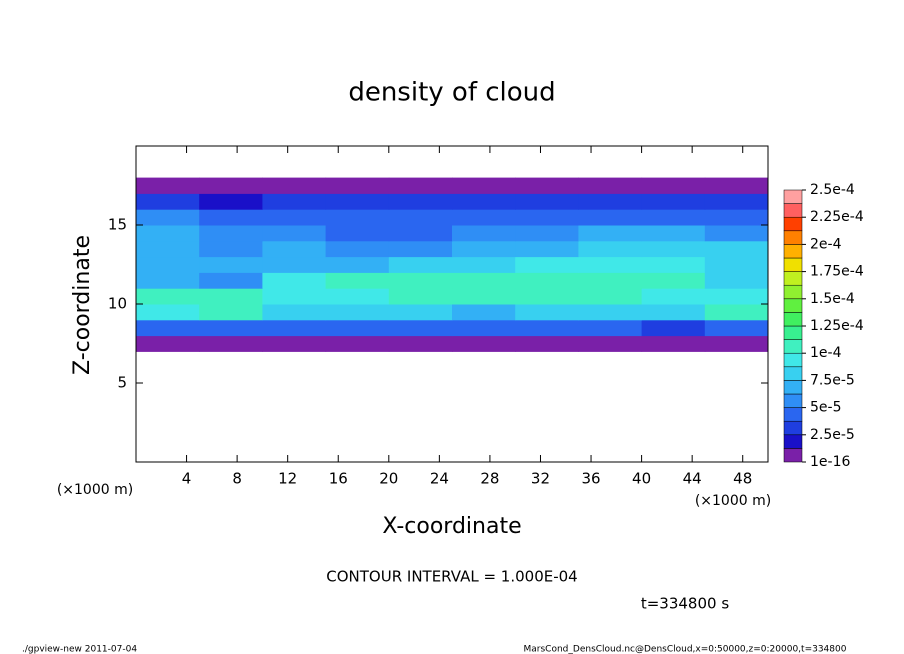  Describe the element at coordinates (122, 383) in the screenshot. I see `y-tick-label: 5` at that location.